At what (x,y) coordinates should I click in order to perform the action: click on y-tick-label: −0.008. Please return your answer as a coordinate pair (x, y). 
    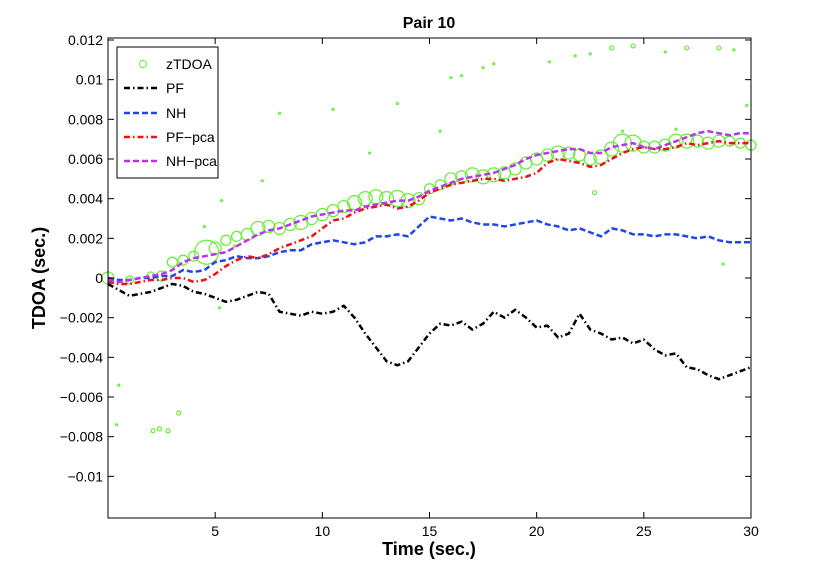
    Looking at the image, I should click on (81, 437).